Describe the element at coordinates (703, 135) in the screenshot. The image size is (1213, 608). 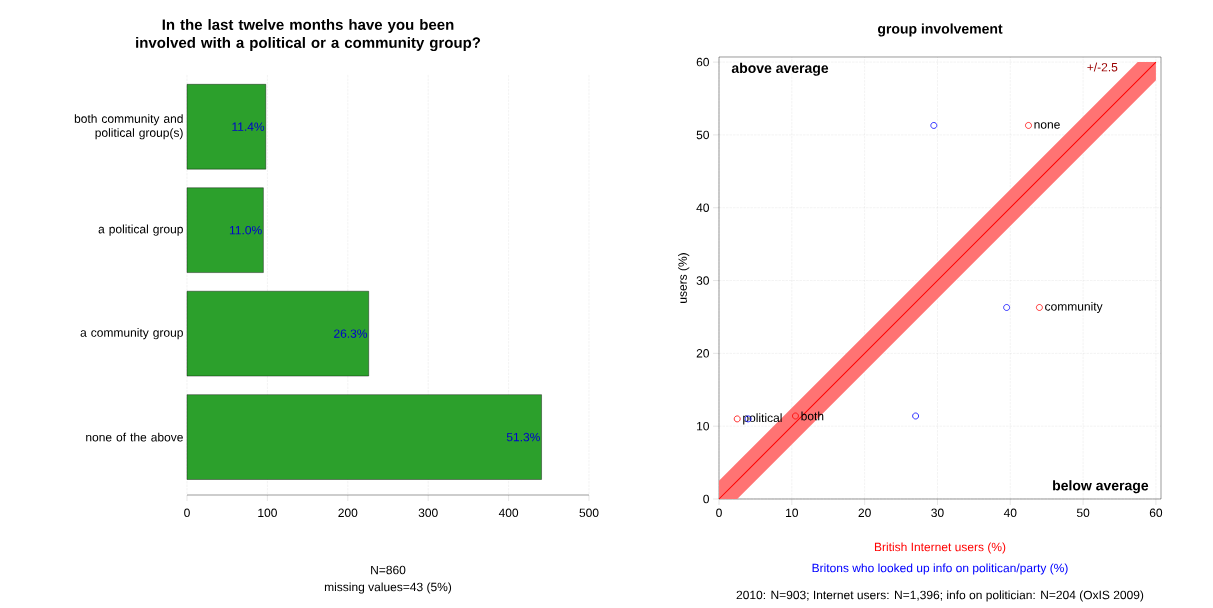
I see `y-tick-label: 50` at that location.